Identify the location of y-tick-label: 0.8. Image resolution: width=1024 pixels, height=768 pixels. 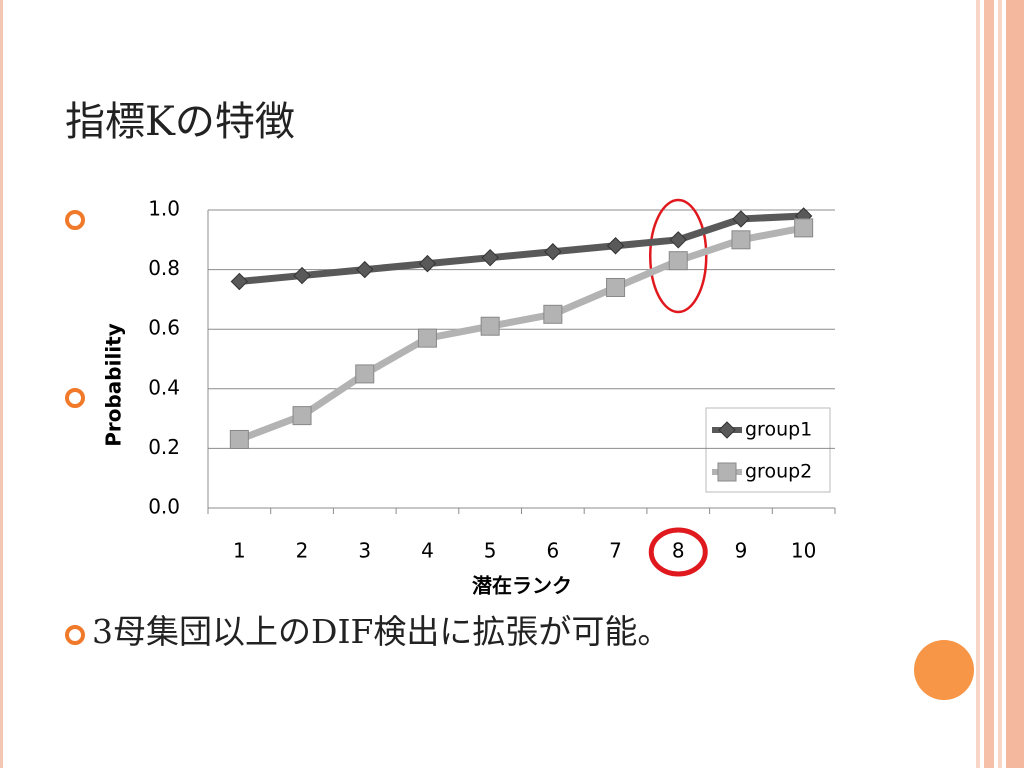
(164, 268).